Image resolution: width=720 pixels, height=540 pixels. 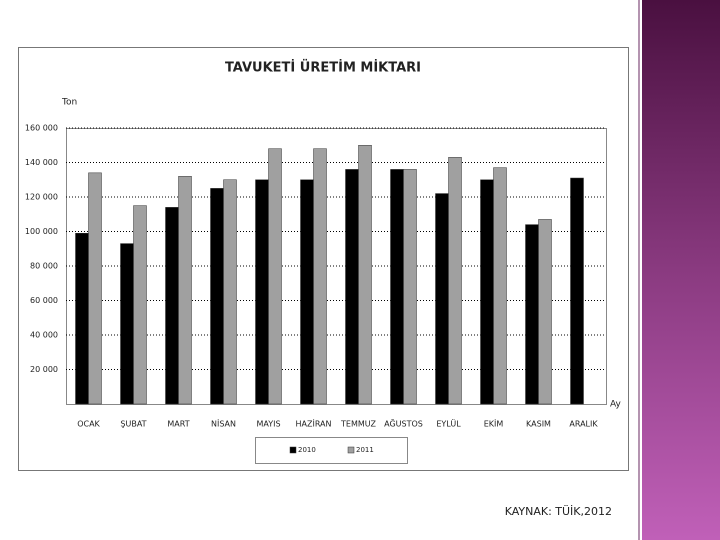 I want to click on x-tick-label: TEMMUZ, so click(x=358, y=424).